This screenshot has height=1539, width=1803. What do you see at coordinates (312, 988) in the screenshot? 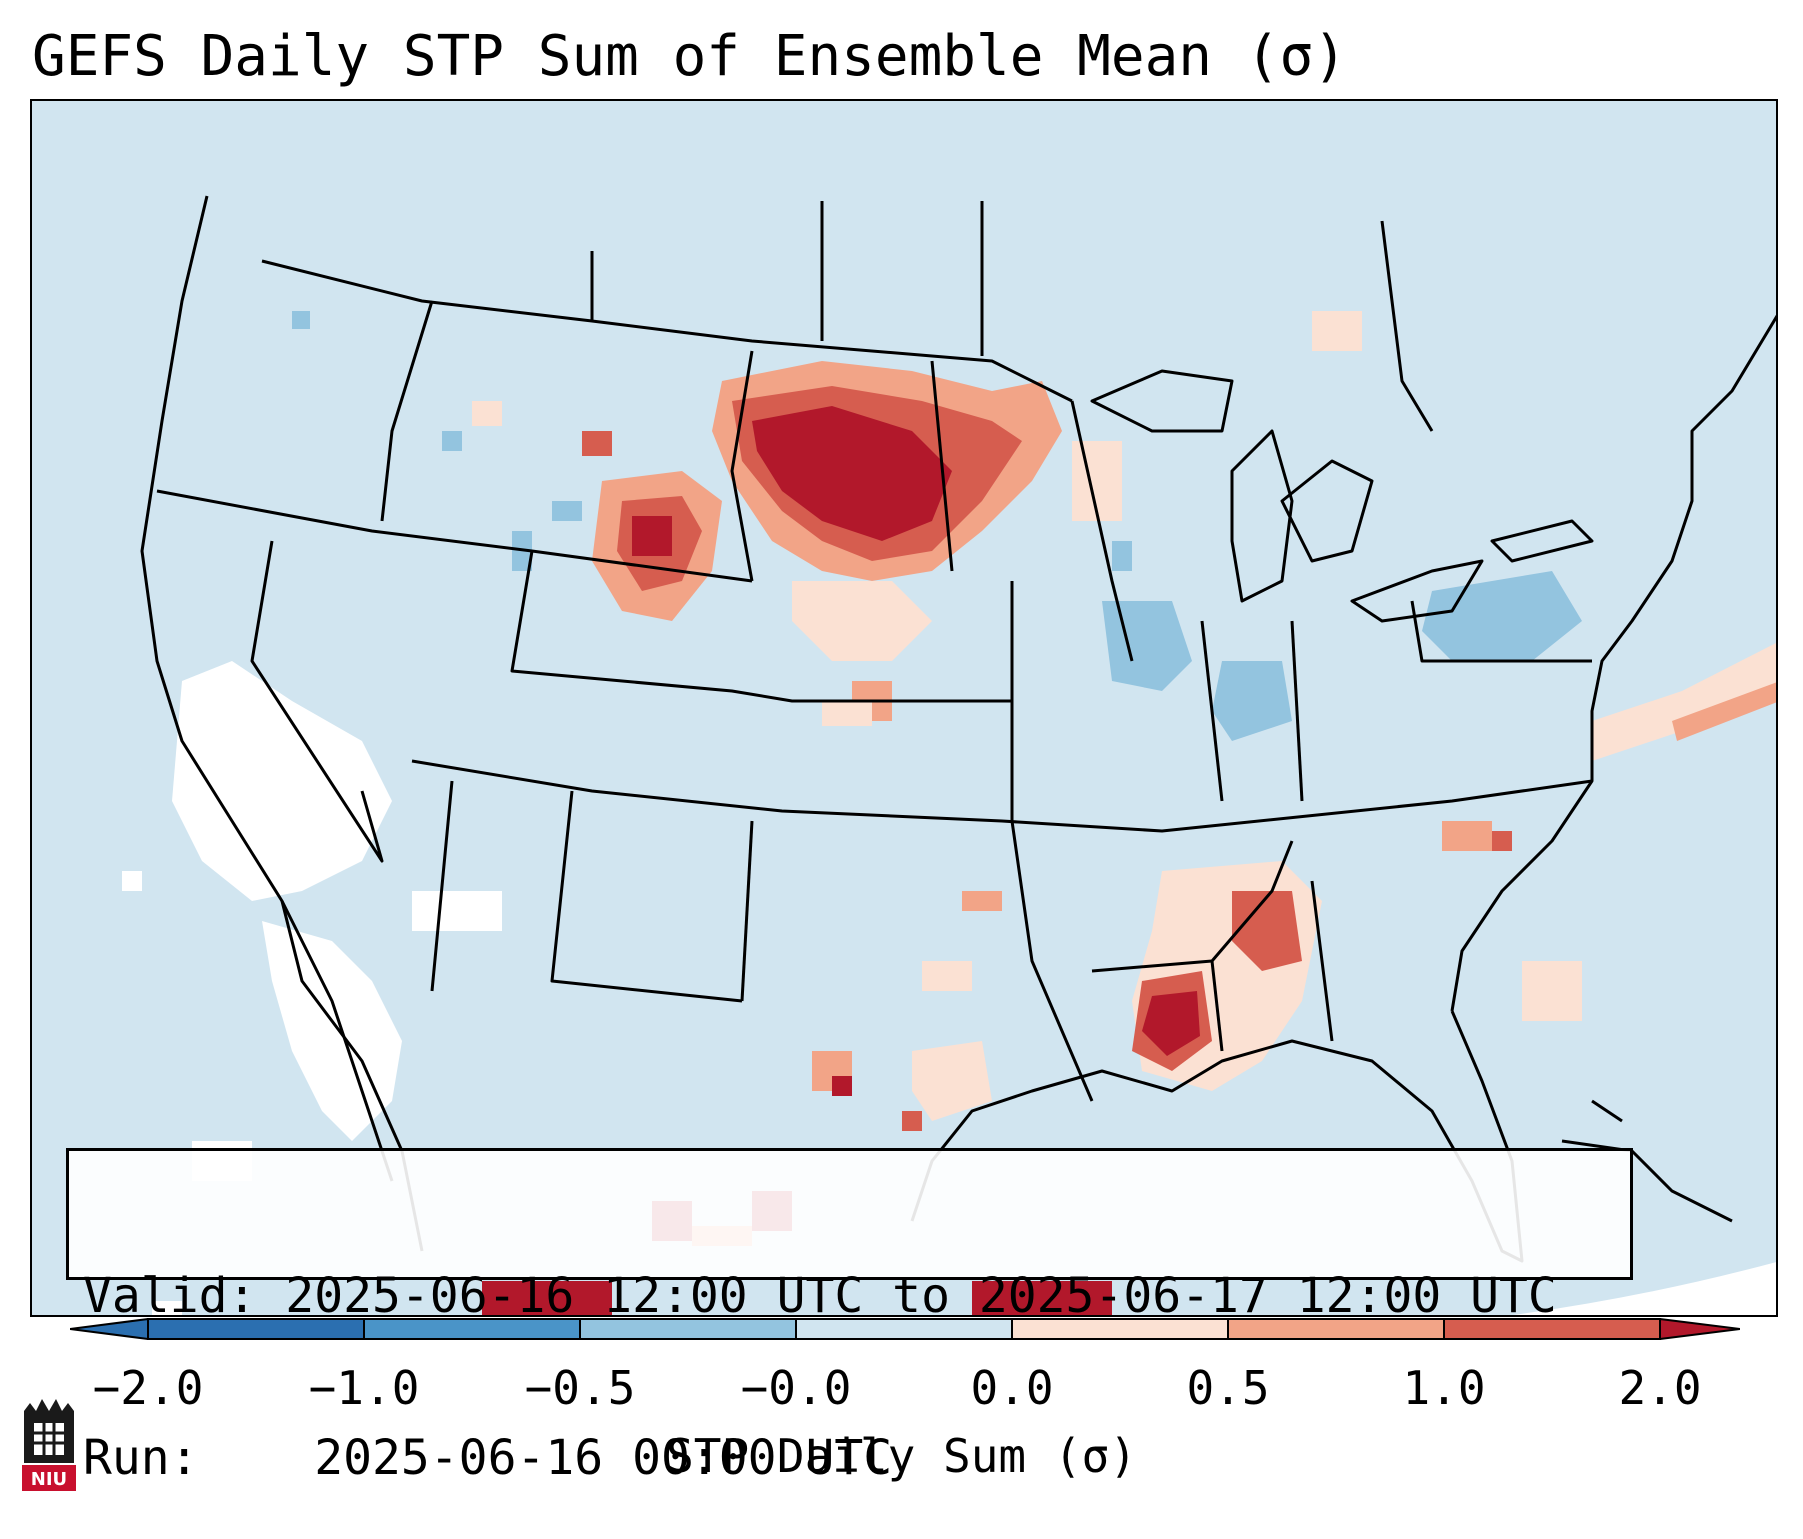
I see `missing-data-areas` at bounding box center [312, 988].